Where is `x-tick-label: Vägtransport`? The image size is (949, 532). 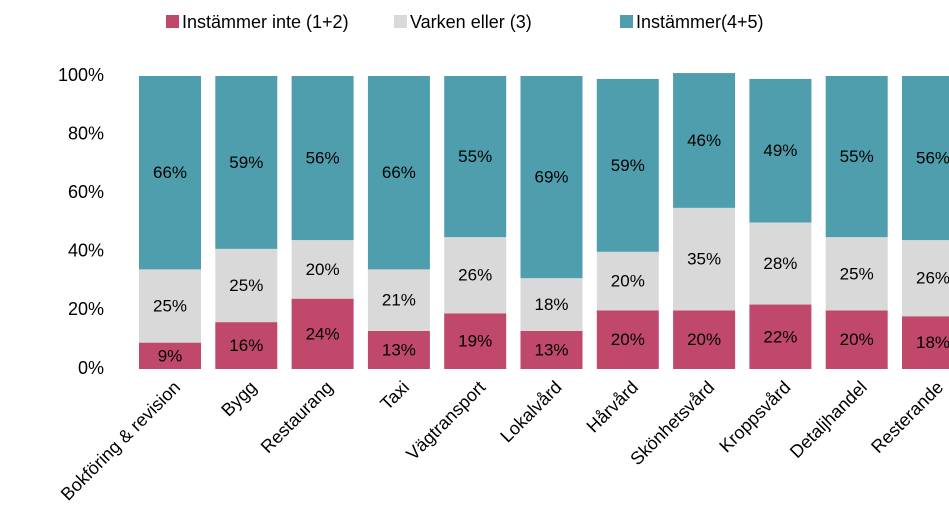 x-tick-label: Vägtransport is located at coordinates (445, 420).